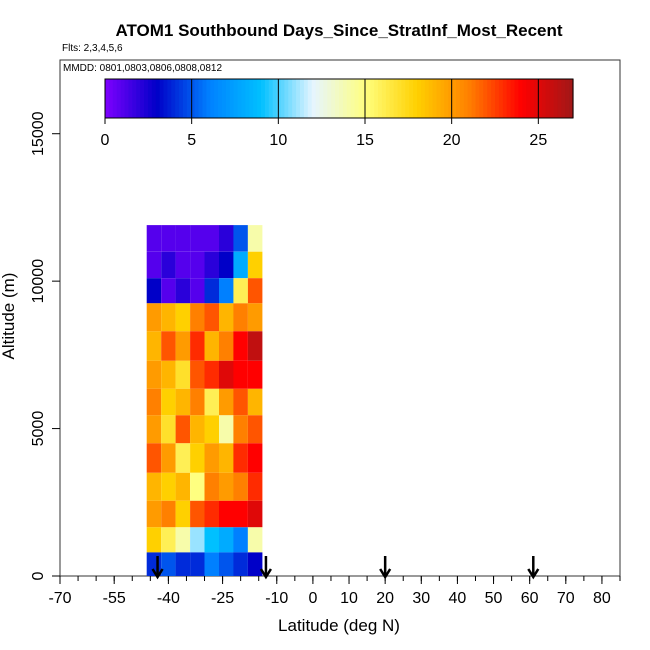 This screenshot has width=650, height=650. I want to click on x-tick-label: -55, so click(114, 598).